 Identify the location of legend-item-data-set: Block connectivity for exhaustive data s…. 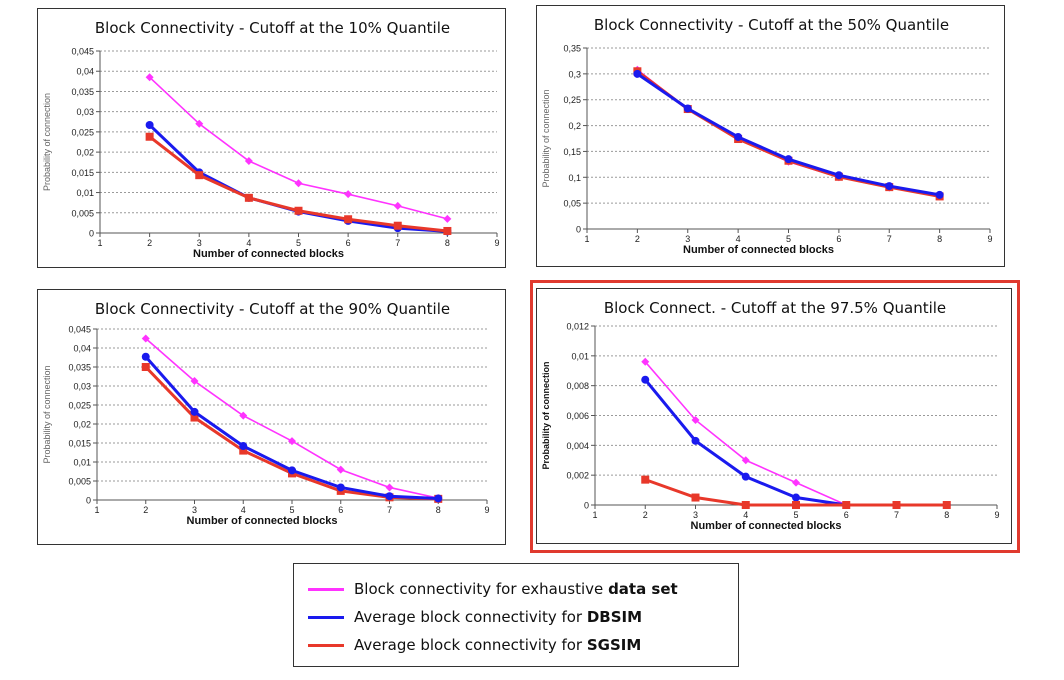
(516, 589).